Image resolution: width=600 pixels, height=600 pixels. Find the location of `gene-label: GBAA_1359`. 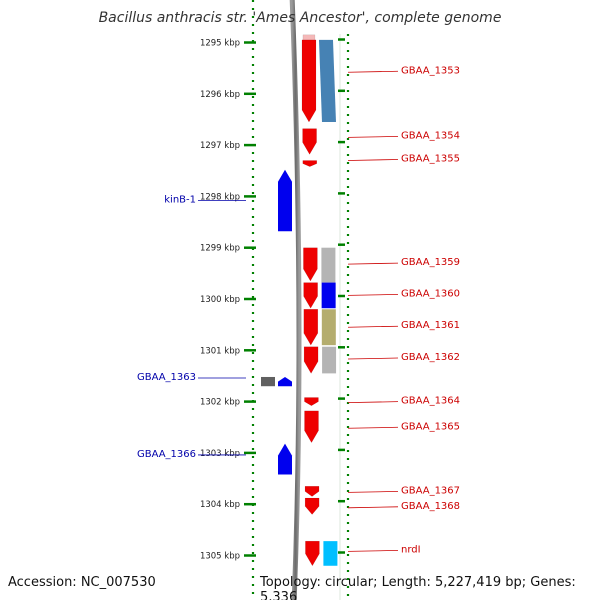

gene-label: GBAA_1359 is located at coordinates (430, 262).